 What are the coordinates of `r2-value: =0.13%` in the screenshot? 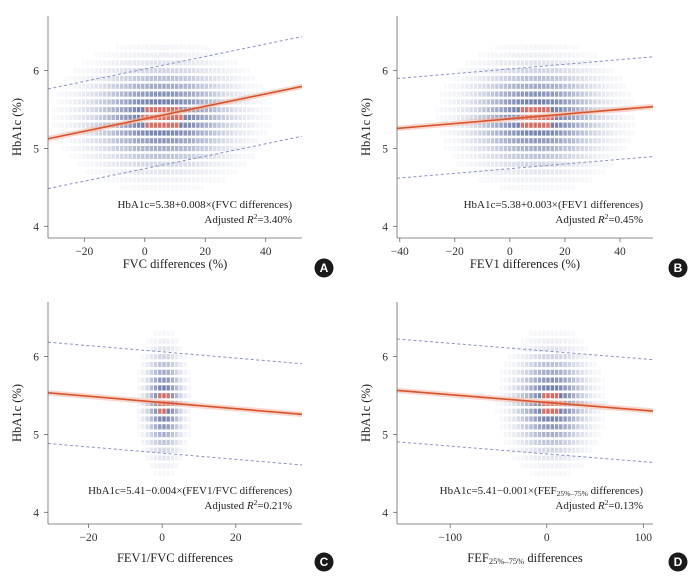 It's located at (625, 506).